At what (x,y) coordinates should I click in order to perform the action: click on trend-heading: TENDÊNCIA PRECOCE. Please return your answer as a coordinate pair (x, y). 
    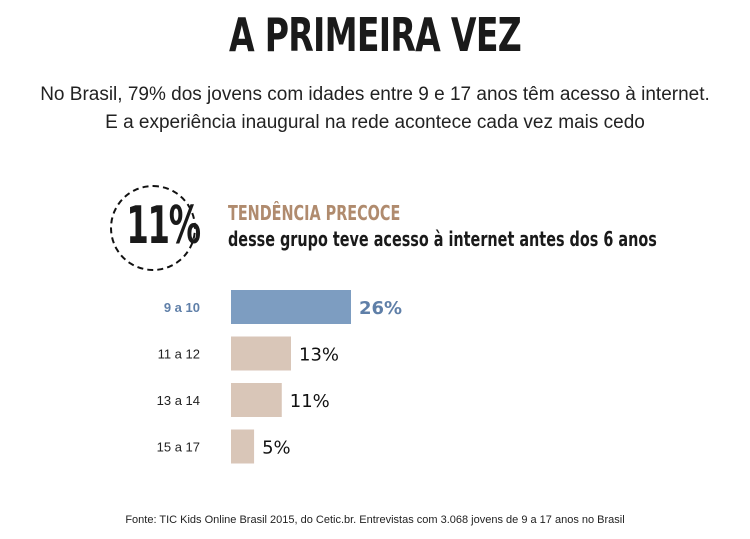
    Looking at the image, I should click on (314, 213).